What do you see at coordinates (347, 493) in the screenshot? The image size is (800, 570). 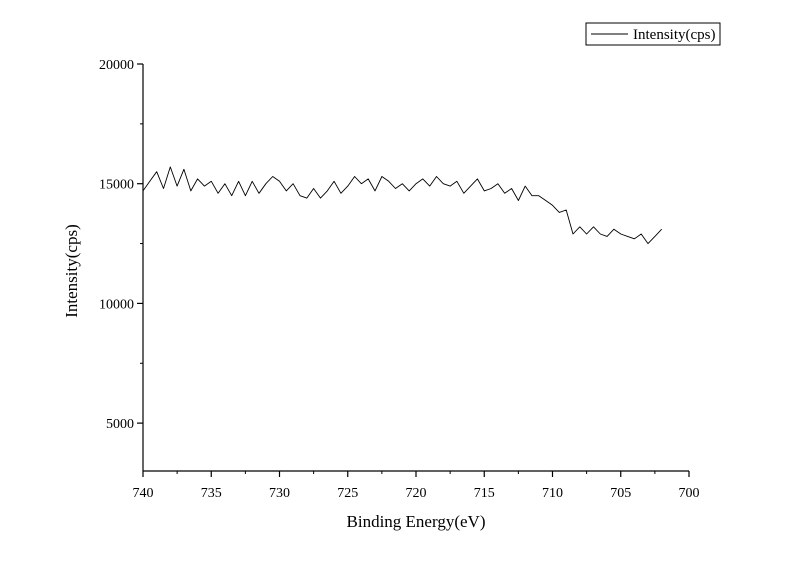 I see `x-tick-label: 725` at bounding box center [347, 493].